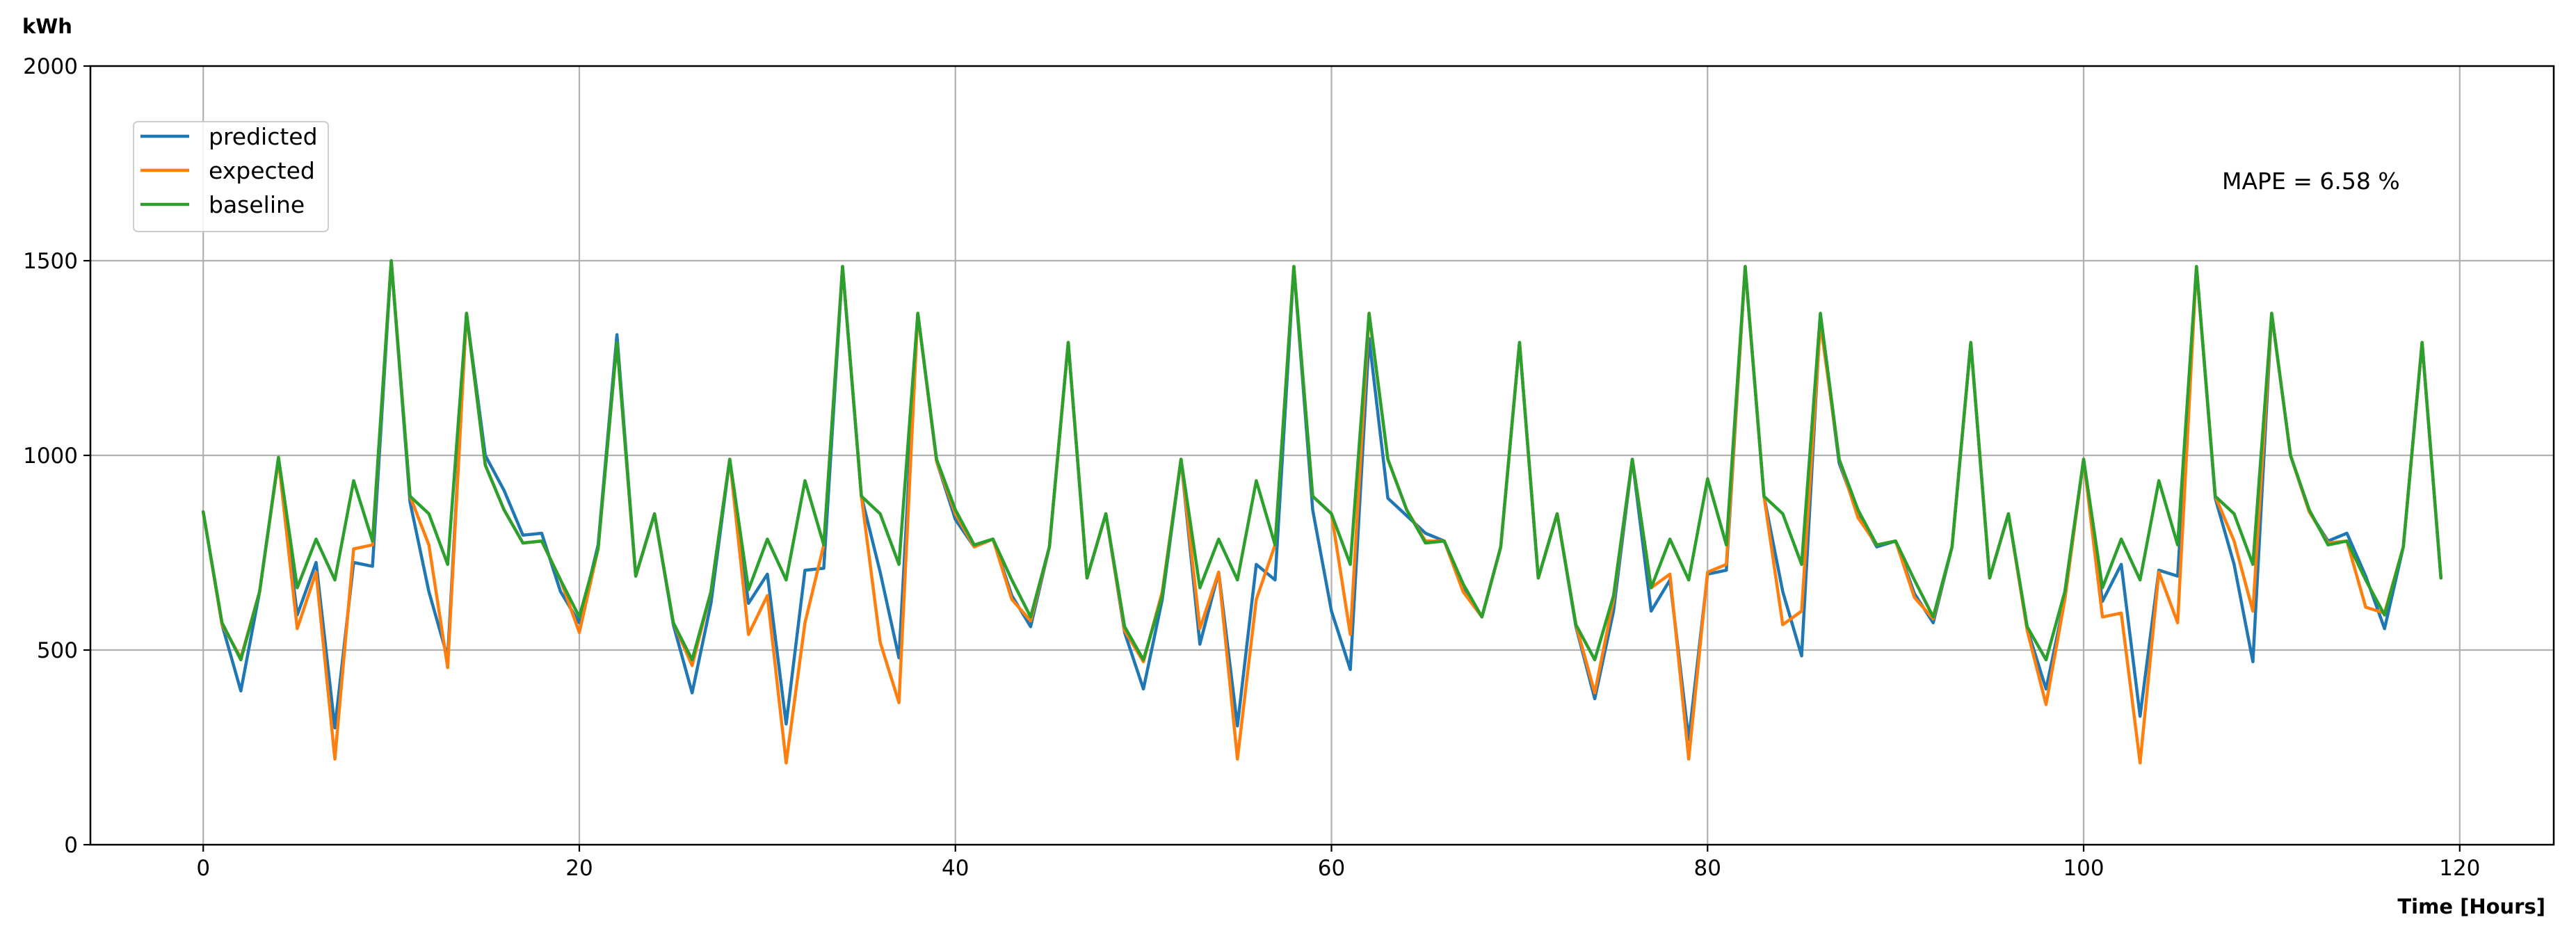 The height and width of the screenshot is (933, 2576). What do you see at coordinates (263, 136) in the screenshot?
I see `legend-label-predicted: predicted` at bounding box center [263, 136].